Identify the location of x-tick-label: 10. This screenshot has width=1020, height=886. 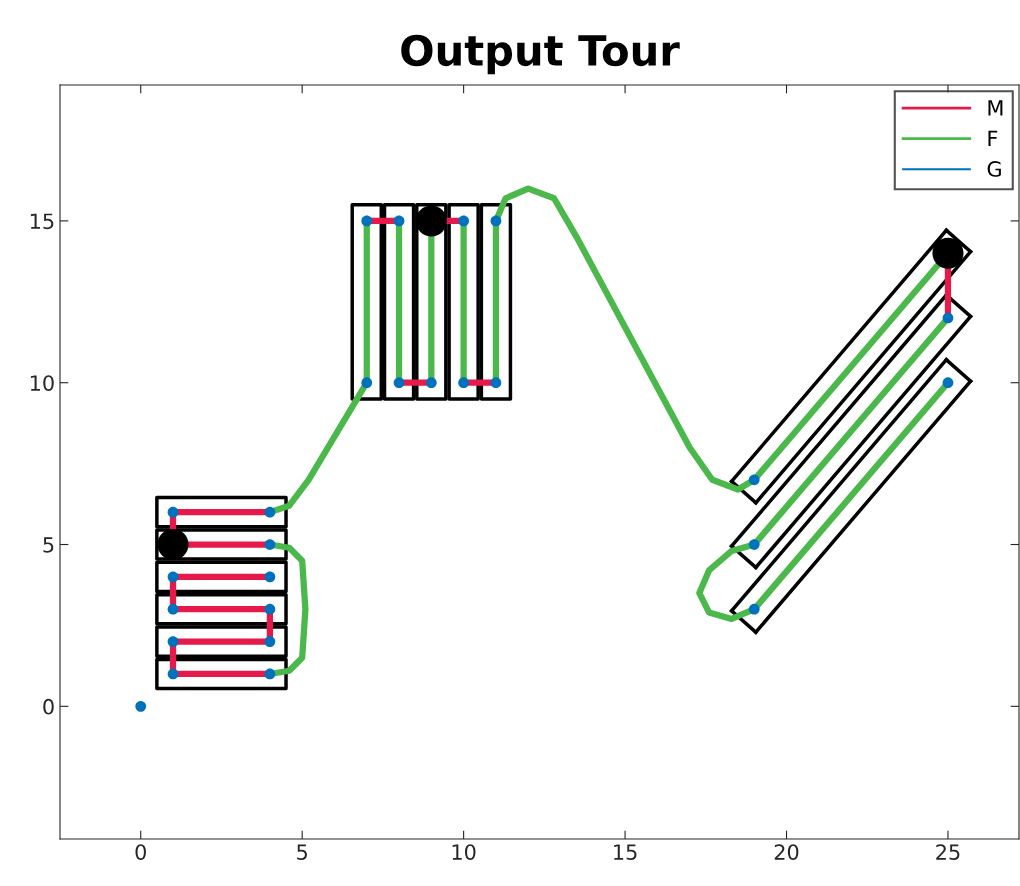
(464, 852).